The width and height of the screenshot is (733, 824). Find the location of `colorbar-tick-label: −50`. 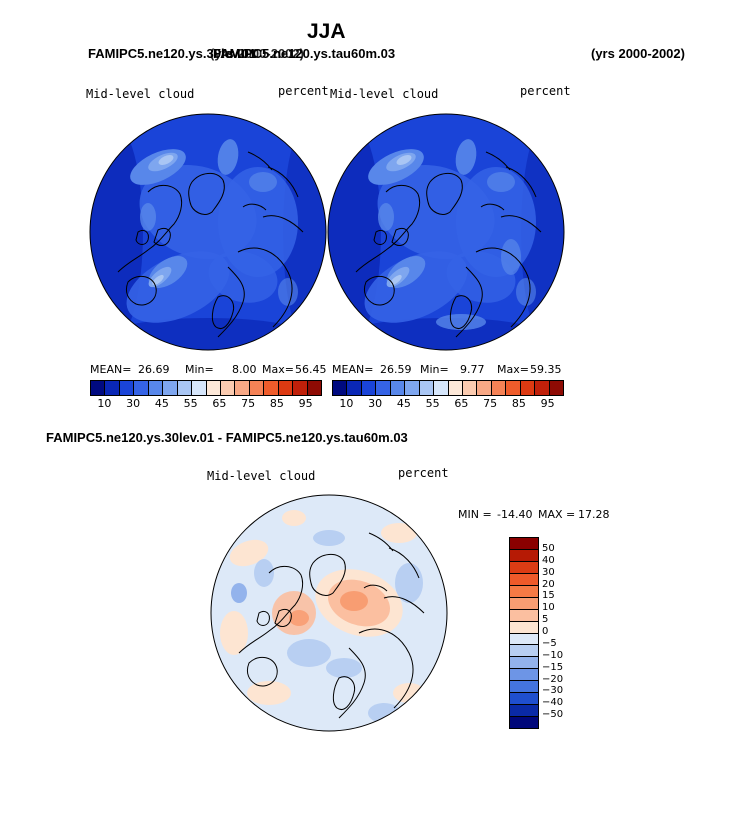

colorbar-tick-label: −50 is located at coordinates (553, 715).